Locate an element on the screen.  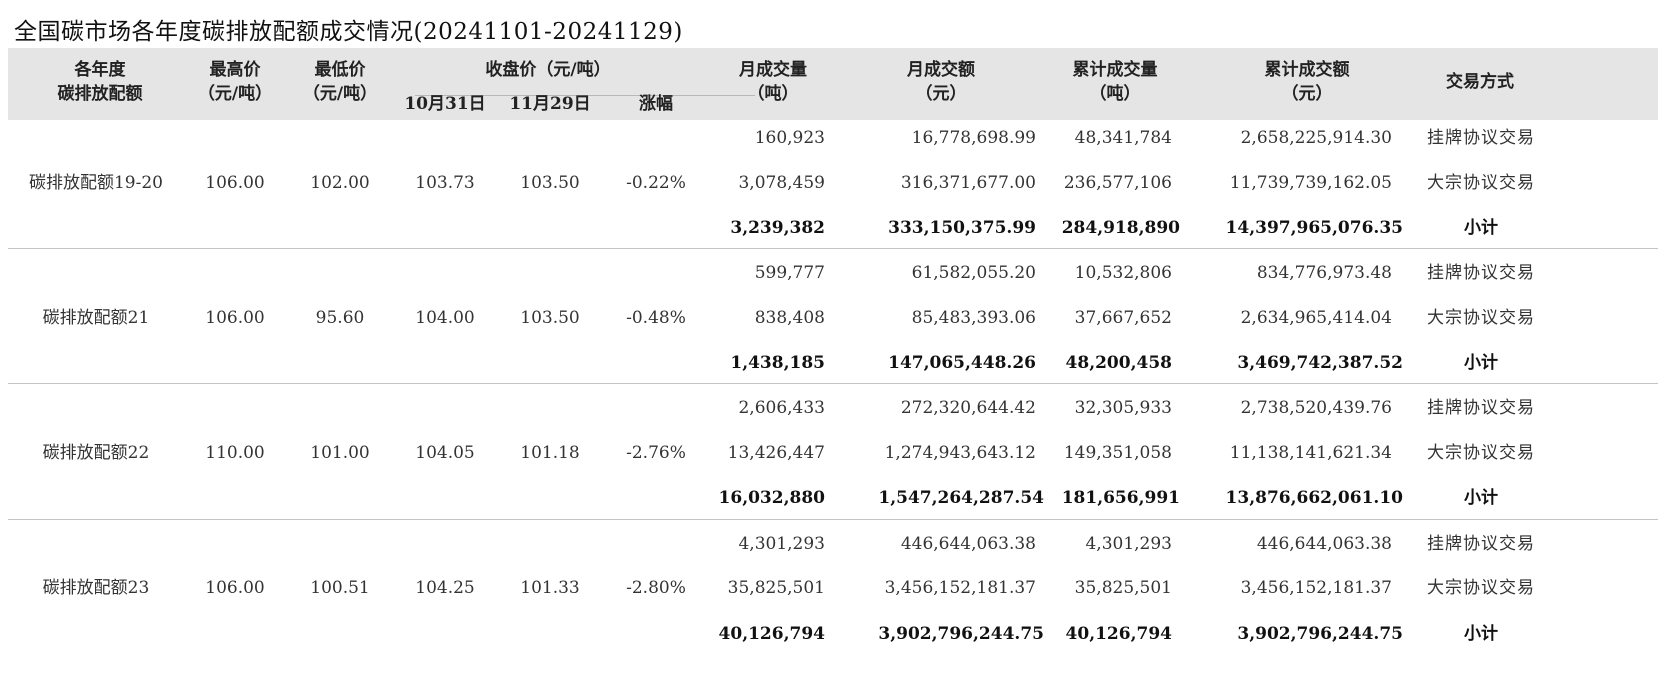
header-high-line2: （元/吨） is located at coordinates (235, 94).